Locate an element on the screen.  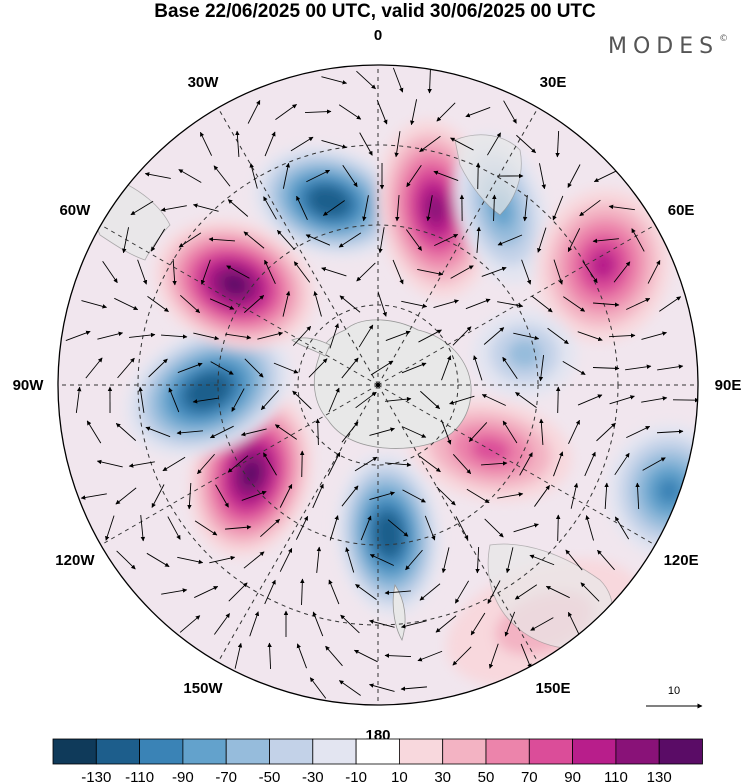
colorbar-label: -110 is located at coordinates (139, 776).